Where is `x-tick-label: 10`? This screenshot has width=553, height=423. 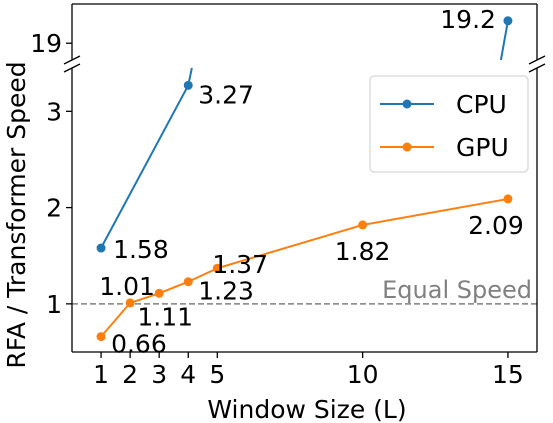
x-tick-label: 10 is located at coordinates (363, 374).